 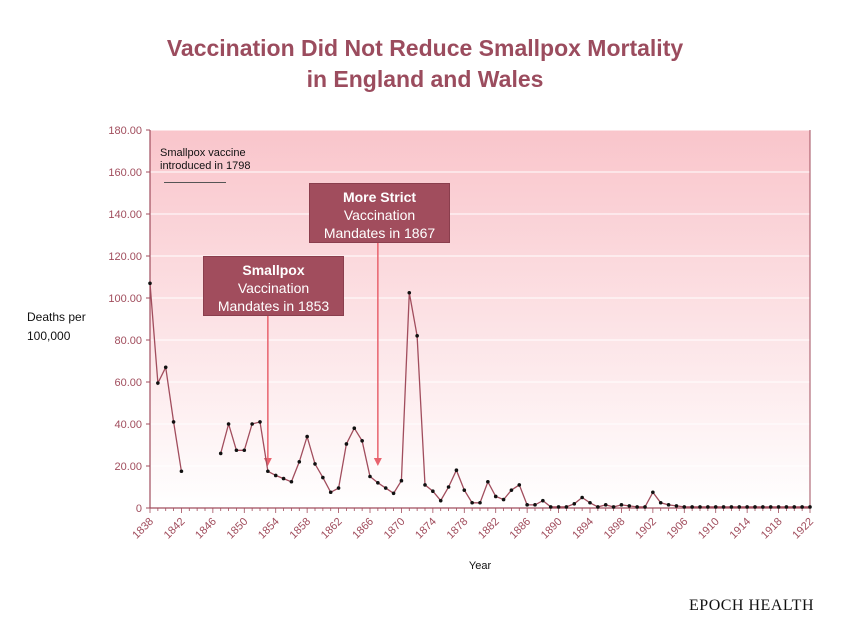 What do you see at coordinates (772, 529) in the screenshot?
I see `x-tick-label: 1918` at bounding box center [772, 529].